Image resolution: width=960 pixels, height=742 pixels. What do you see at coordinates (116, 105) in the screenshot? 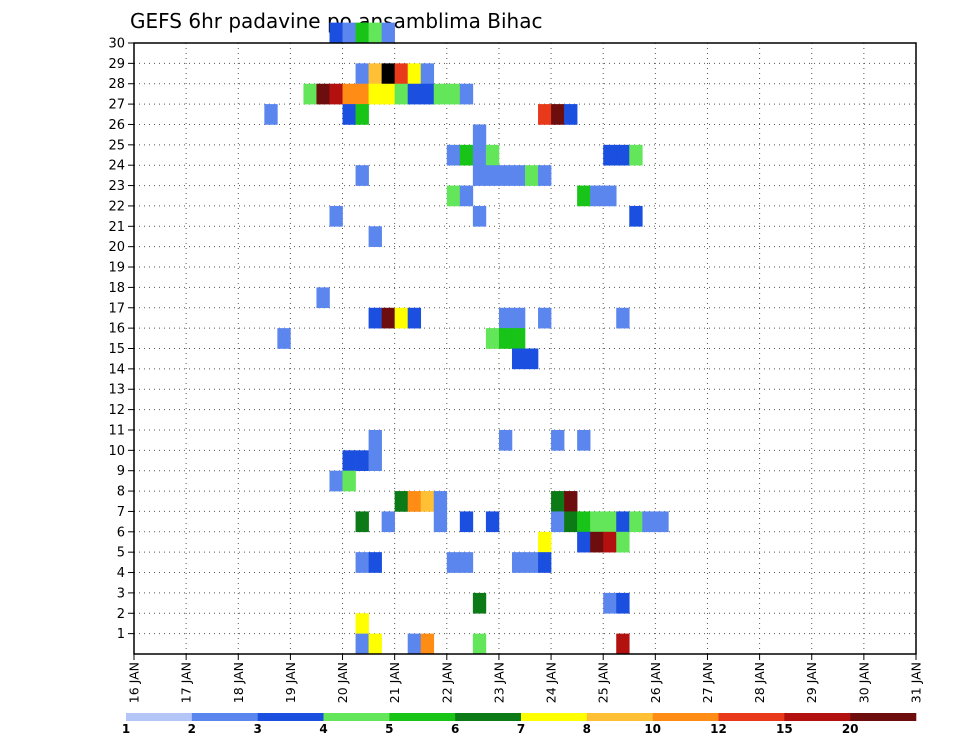
I see `y-tick-label: 27` at bounding box center [116, 105].